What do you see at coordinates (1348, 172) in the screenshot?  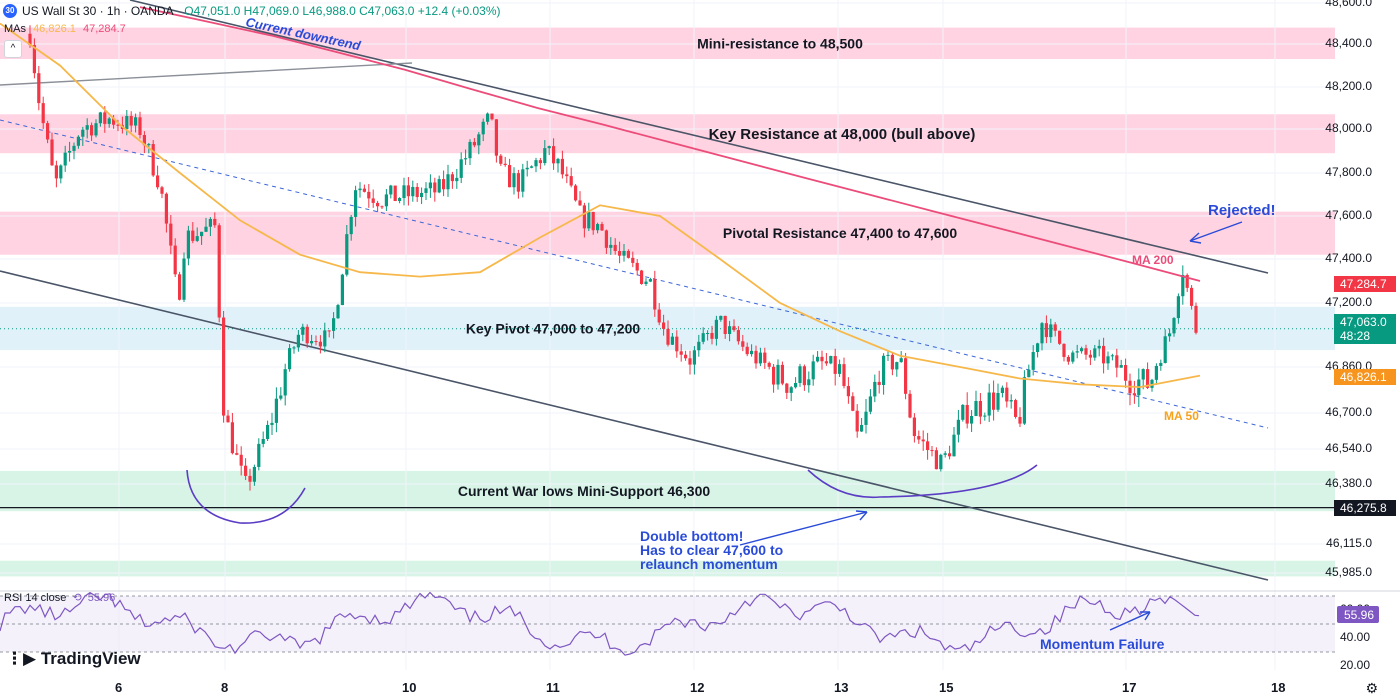 I see `price-tick-4: 47,800.0` at bounding box center [1348, 172].